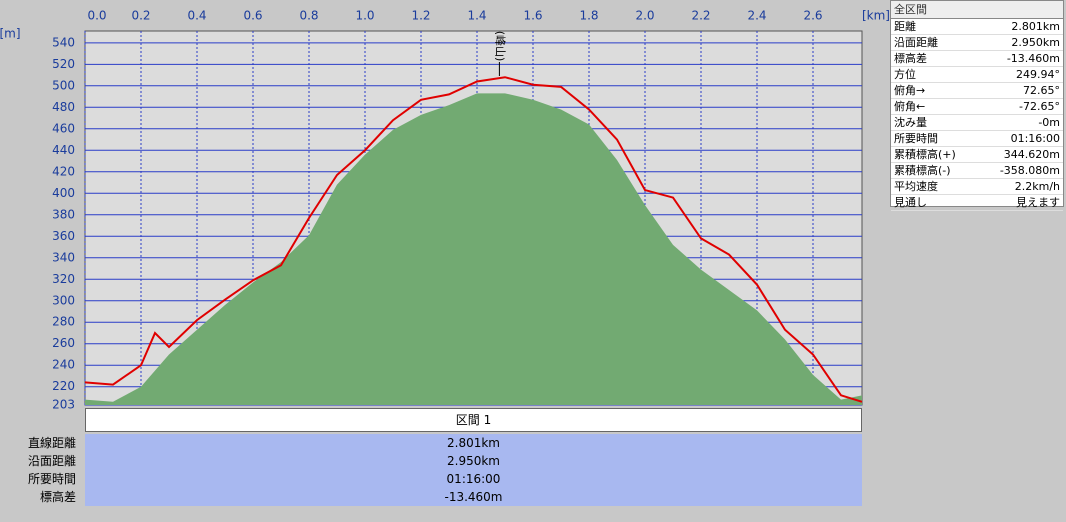  Describe the element at coordinates (63, 300) in the screenshot. I see `y-tick-label: 300` at that location.